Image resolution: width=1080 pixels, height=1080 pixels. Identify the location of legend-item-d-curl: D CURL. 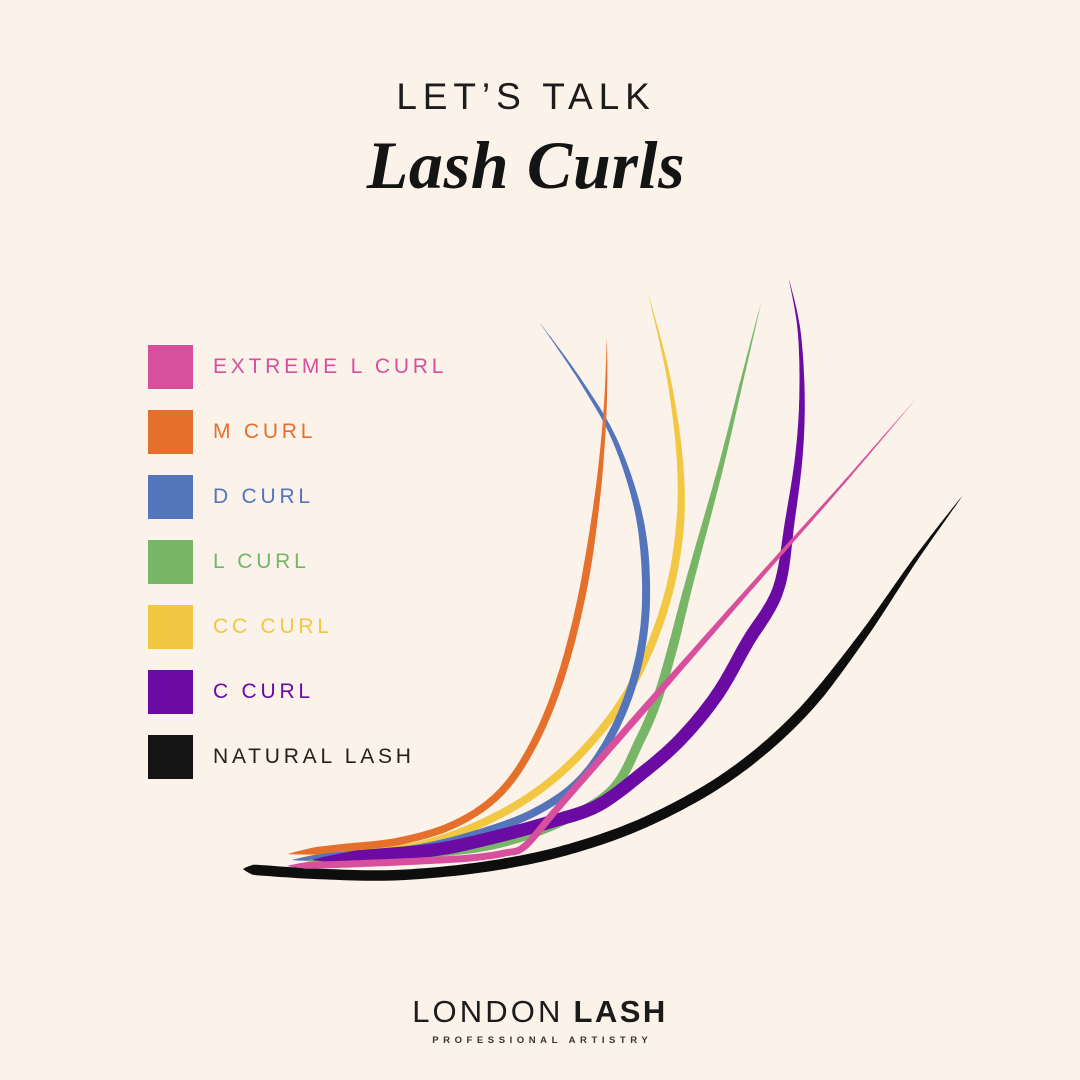
(297, 497).